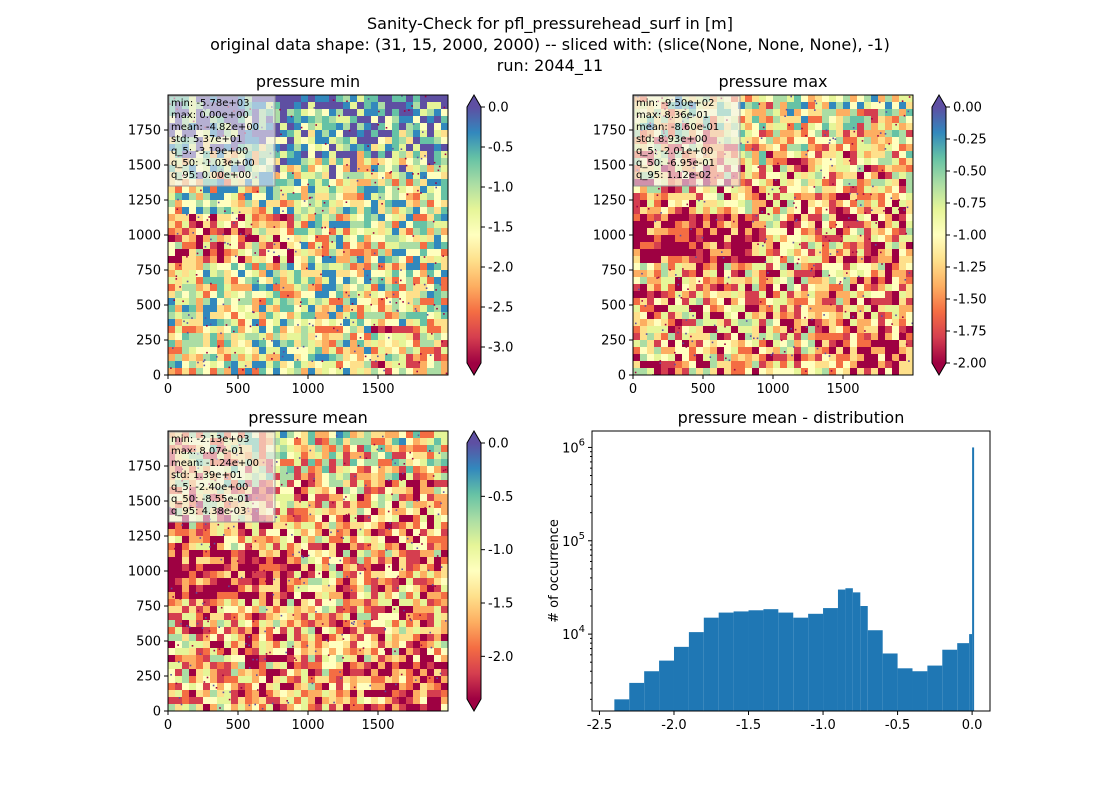  What do you see at coordinates (489, 571) in the screenshot?
I see `colorbar: 0.0 -0.5 -1.0 -1.5 -2.0` at bounding box center [489, 571].